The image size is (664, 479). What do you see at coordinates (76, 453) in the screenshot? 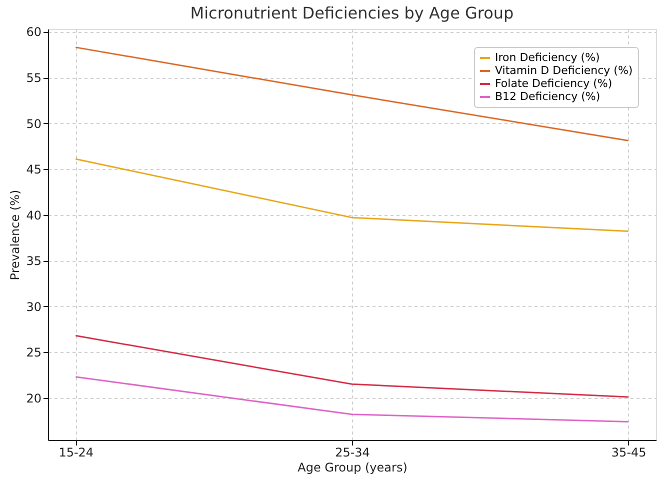
I see `x-tick-label: 15-24` at bounding box center [76, 453].